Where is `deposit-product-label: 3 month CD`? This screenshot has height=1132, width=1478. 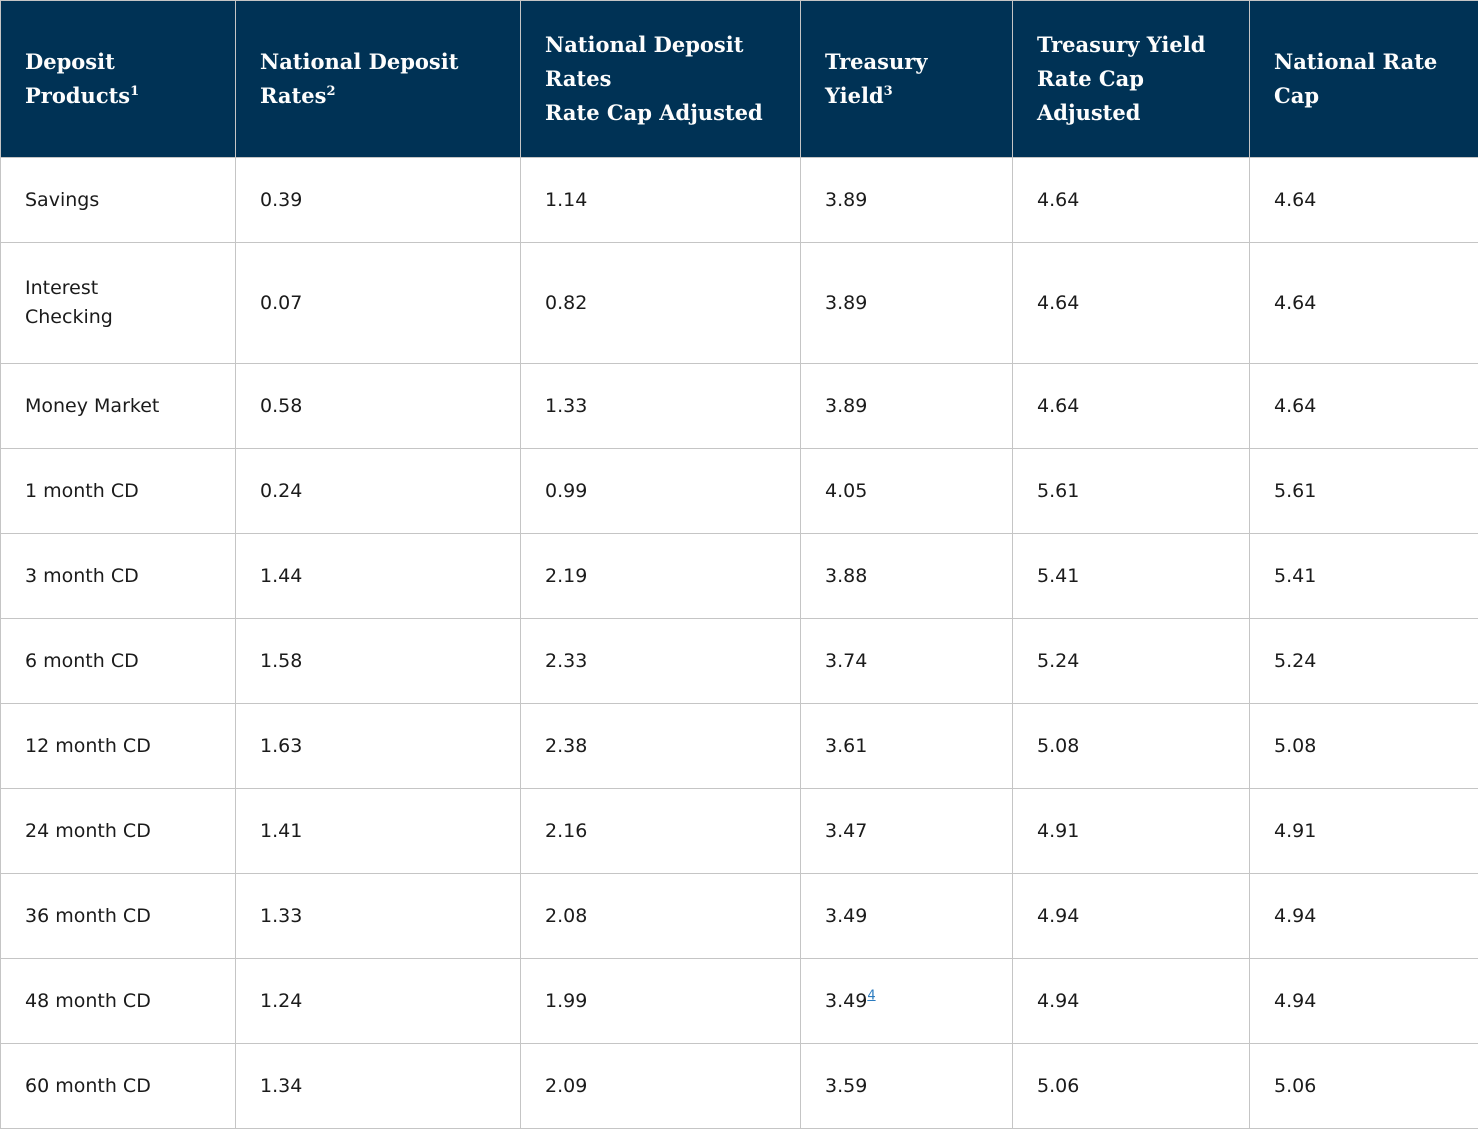
deposit-product-label: 3 month CD is located at coordinates (82, 575).